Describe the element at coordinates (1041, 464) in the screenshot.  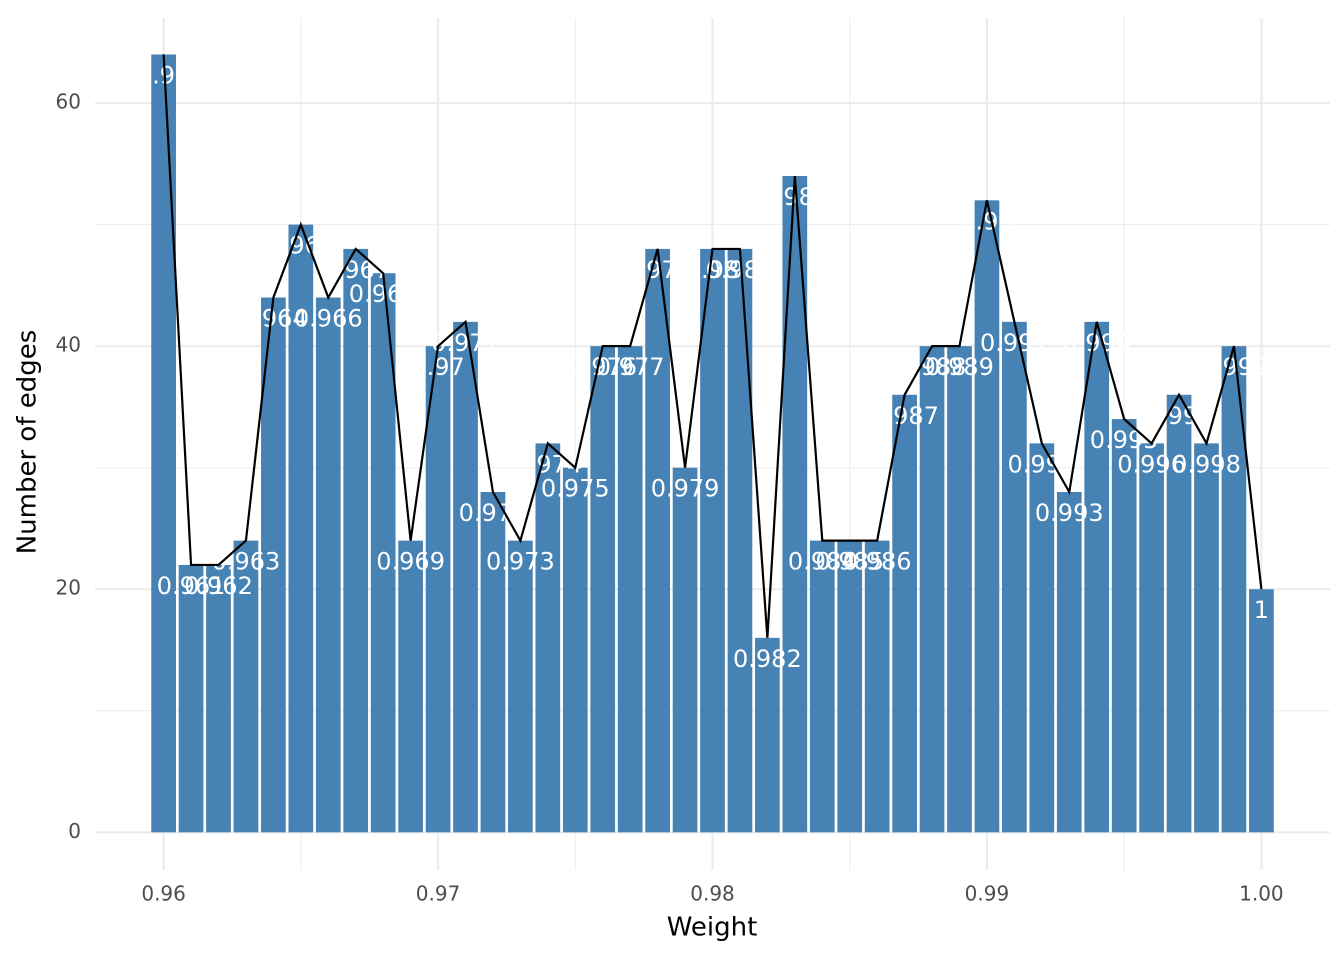
I see `bar-label: 0.992` at that location.